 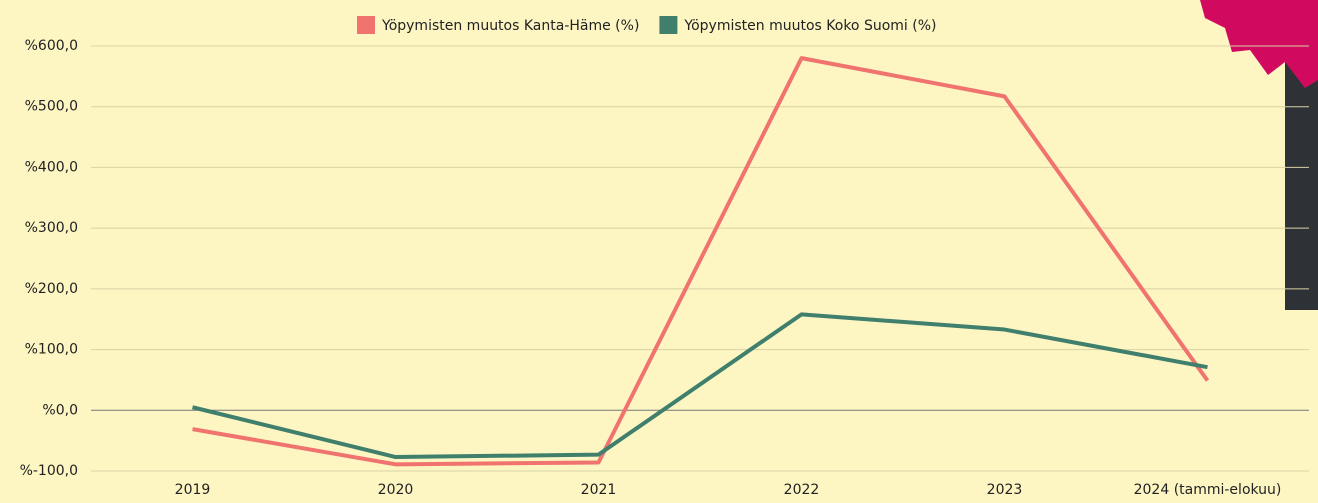 I want to click on y-tick-label: %0,0, so click(x=60, y=410).